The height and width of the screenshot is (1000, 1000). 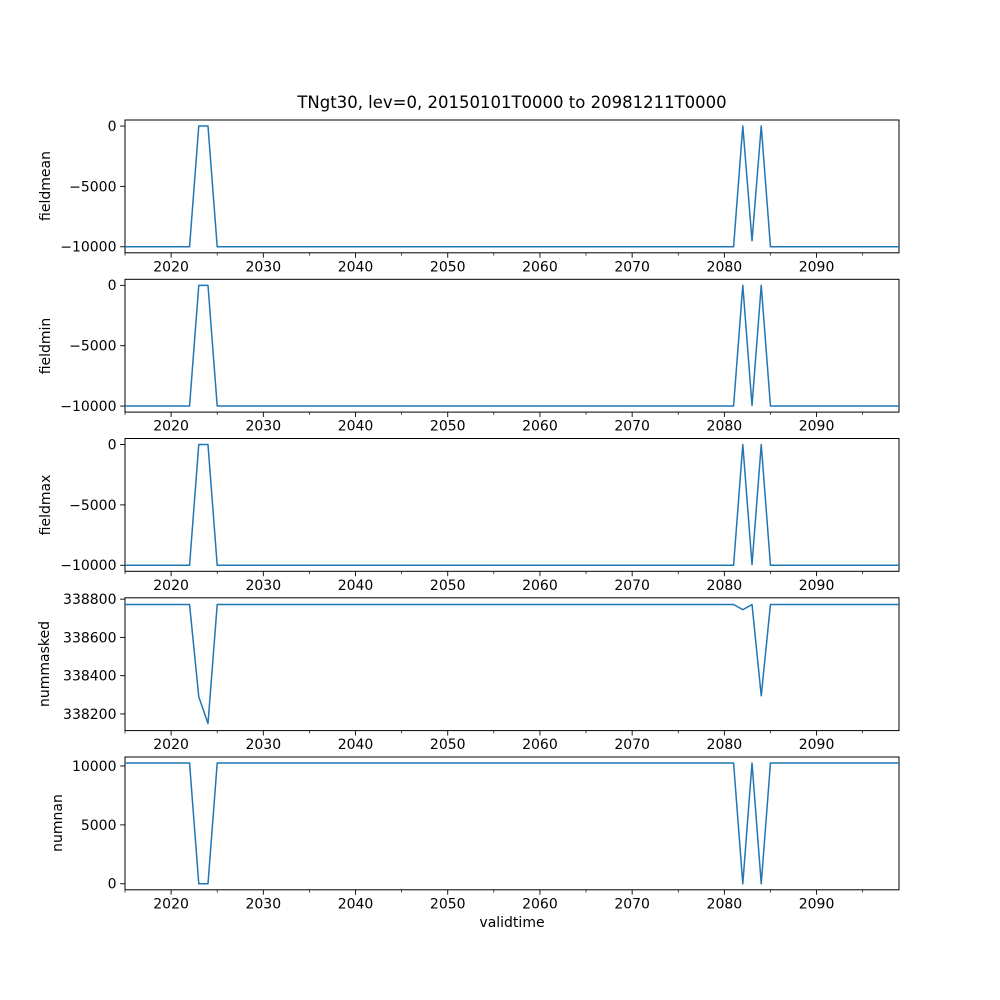 What do you see at coordinates (58, 823) in the screenshot?
I see `y-axis-label-numnan: numnan` at bounding box center [58, 823].